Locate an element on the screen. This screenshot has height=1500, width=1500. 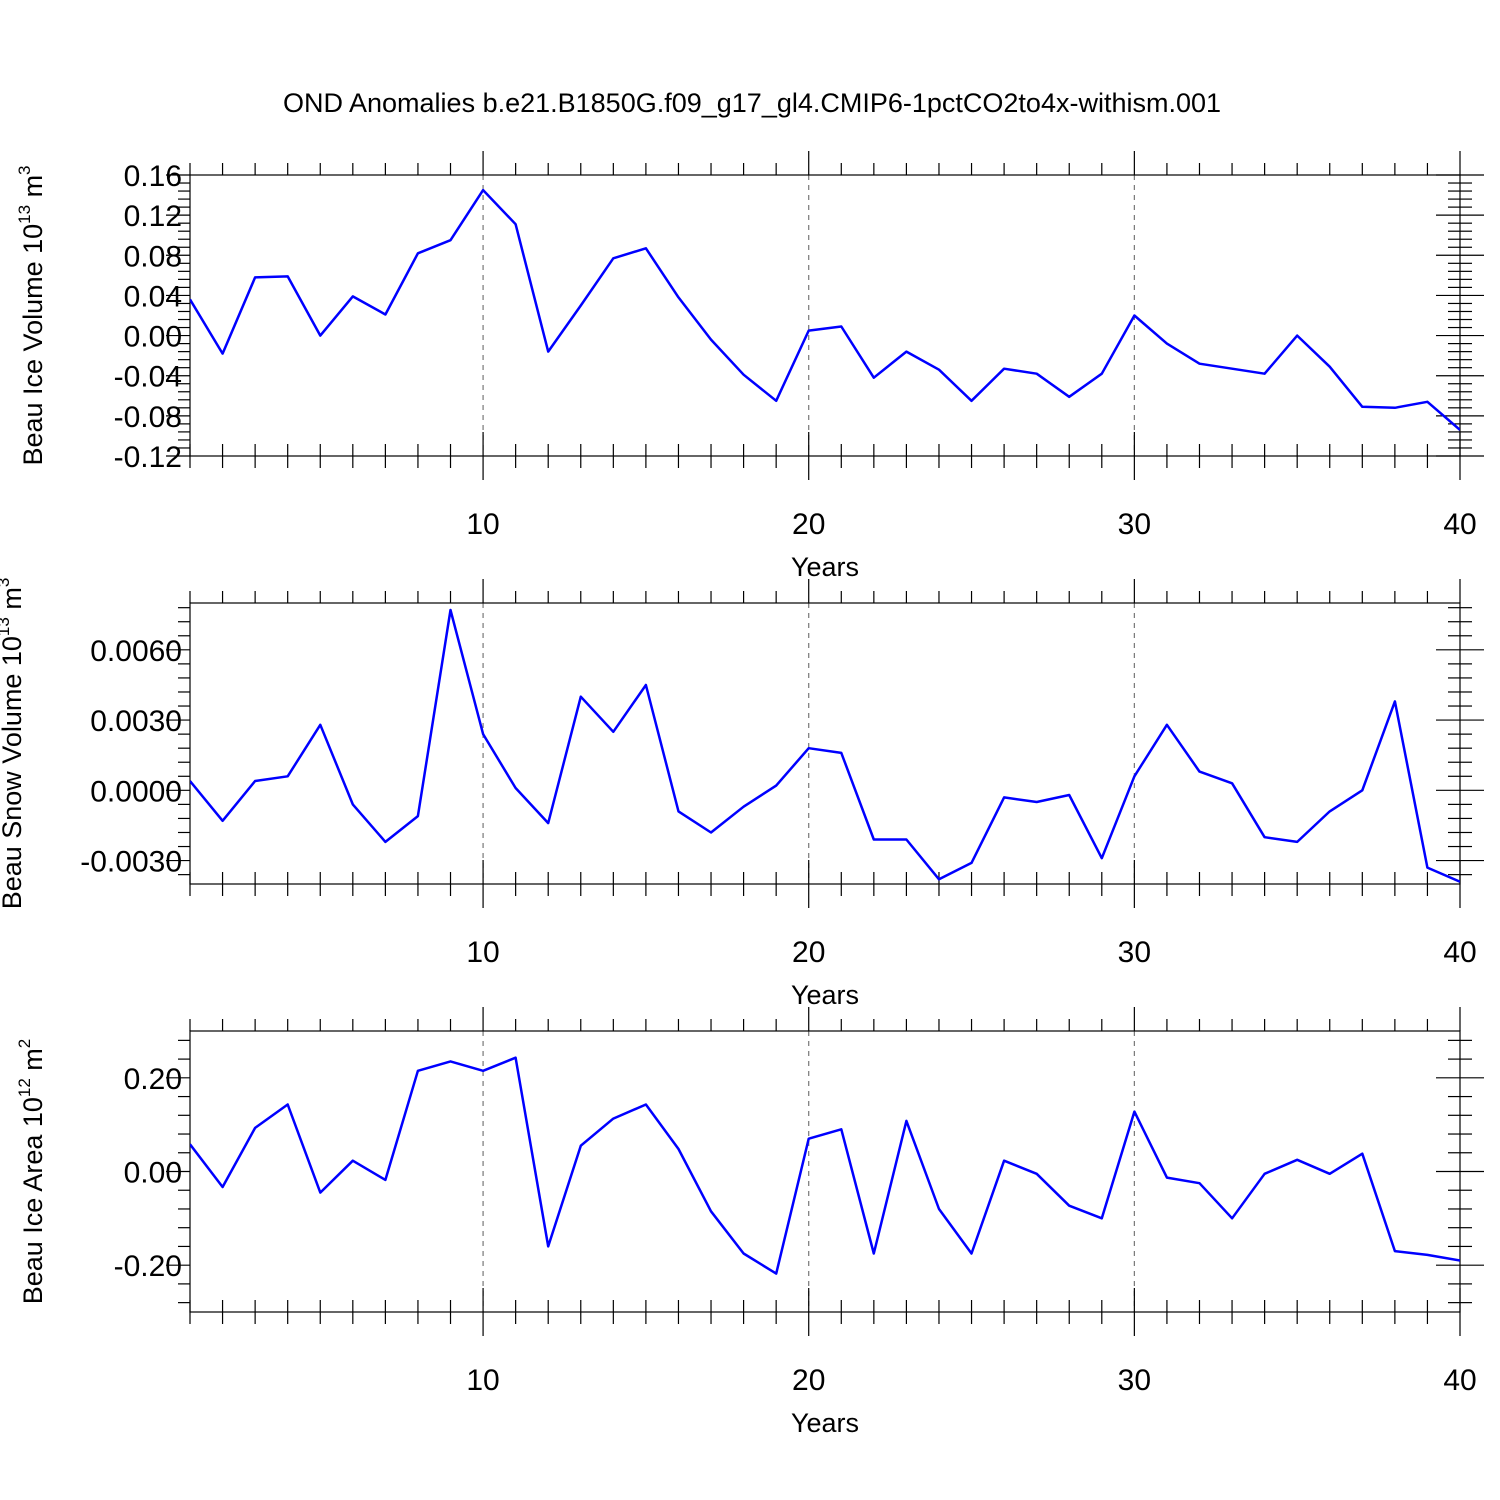
y-tick-label: 0.0000 is located at coordinates (136, 791).